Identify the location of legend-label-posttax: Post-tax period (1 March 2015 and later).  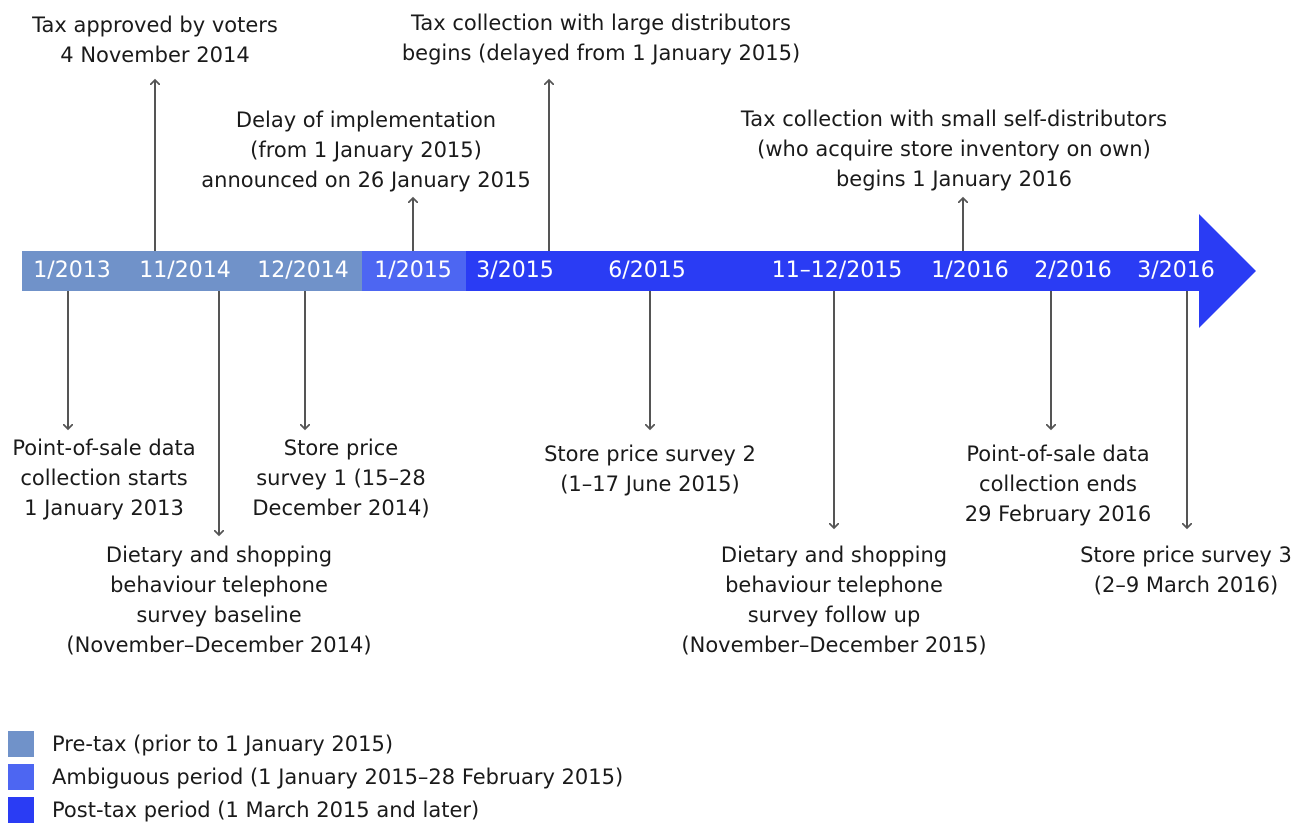
(266, 809).